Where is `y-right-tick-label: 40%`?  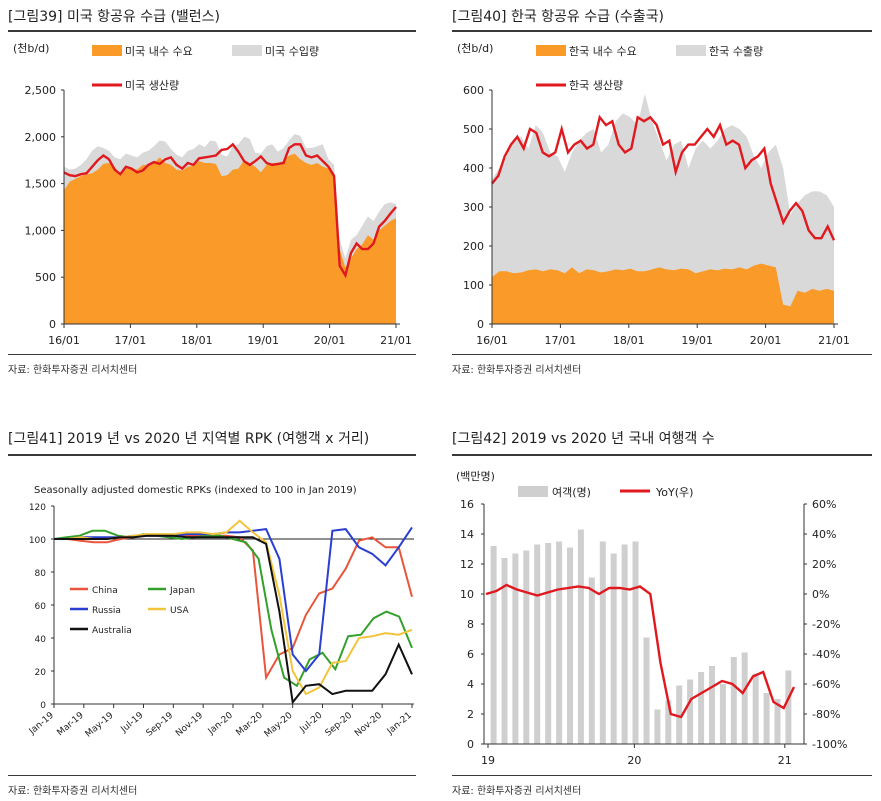 y-right-tick-label: 40% is located at coordinates (824, 534).